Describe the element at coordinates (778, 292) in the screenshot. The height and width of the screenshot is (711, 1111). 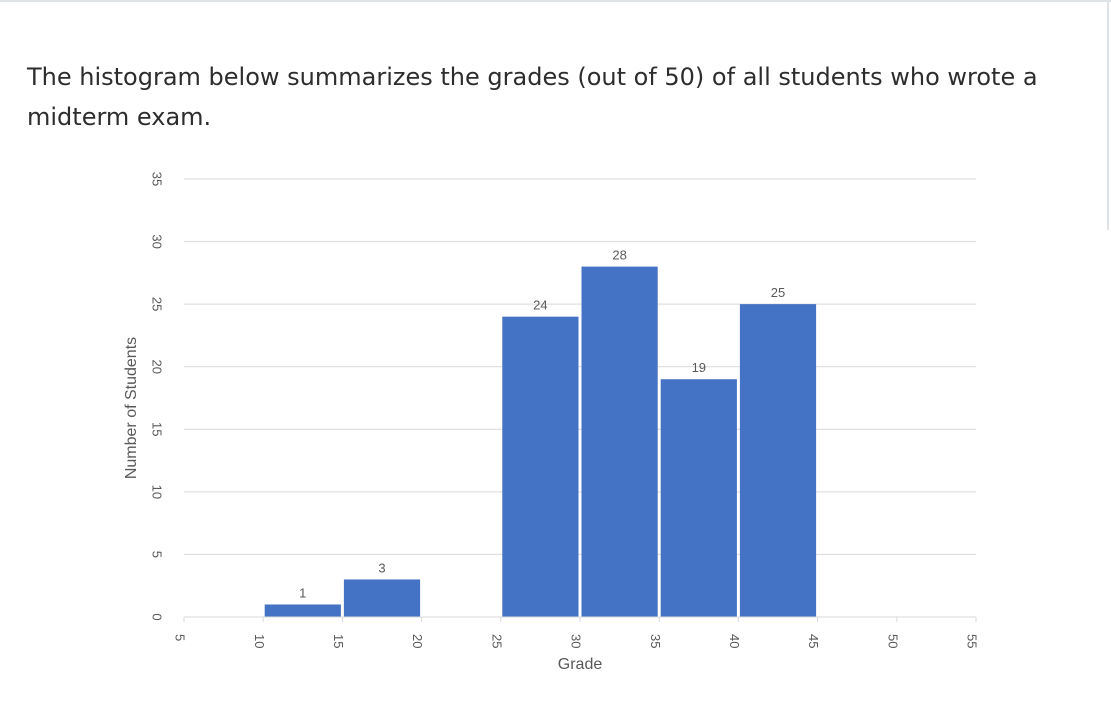
I see `data-label-40-45: 25` at that location.